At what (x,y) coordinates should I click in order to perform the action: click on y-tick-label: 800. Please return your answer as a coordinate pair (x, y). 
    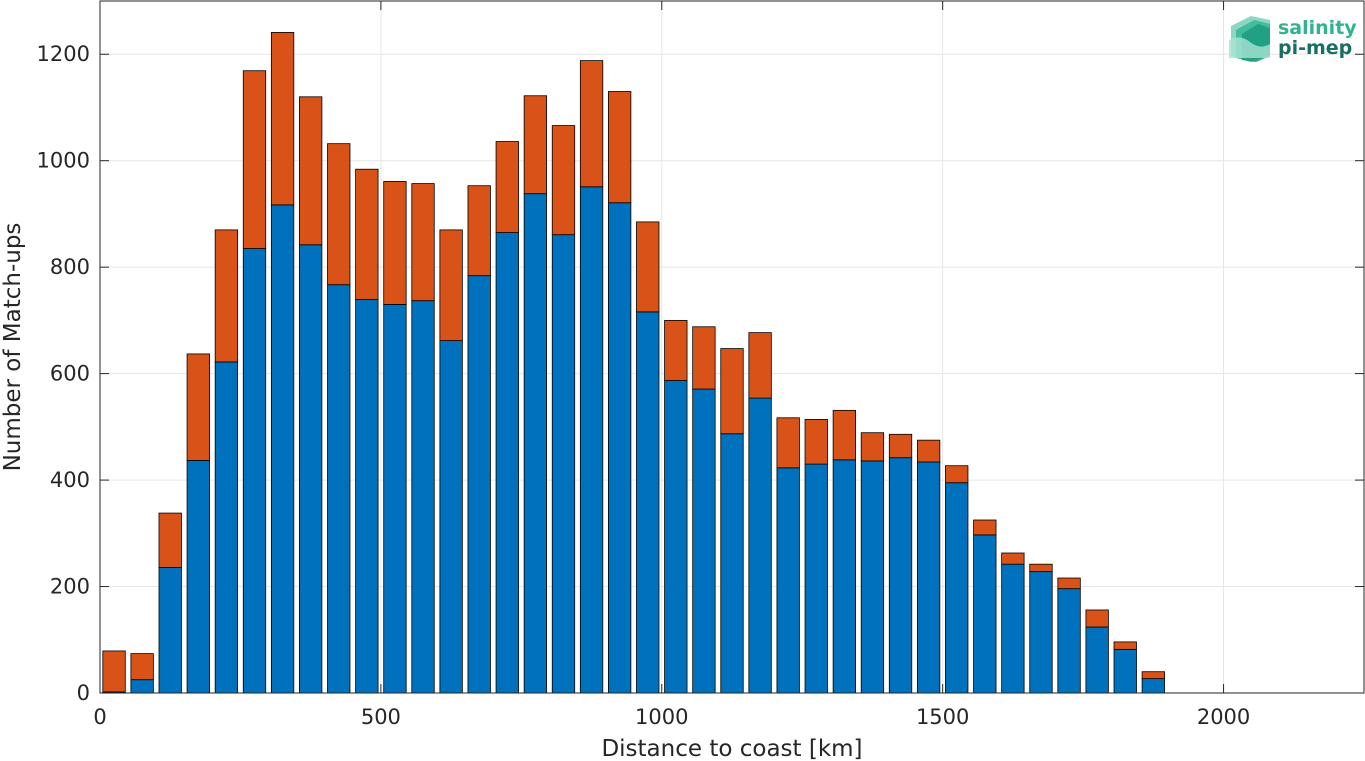
    Looking at the image, I should click on (70, 267).